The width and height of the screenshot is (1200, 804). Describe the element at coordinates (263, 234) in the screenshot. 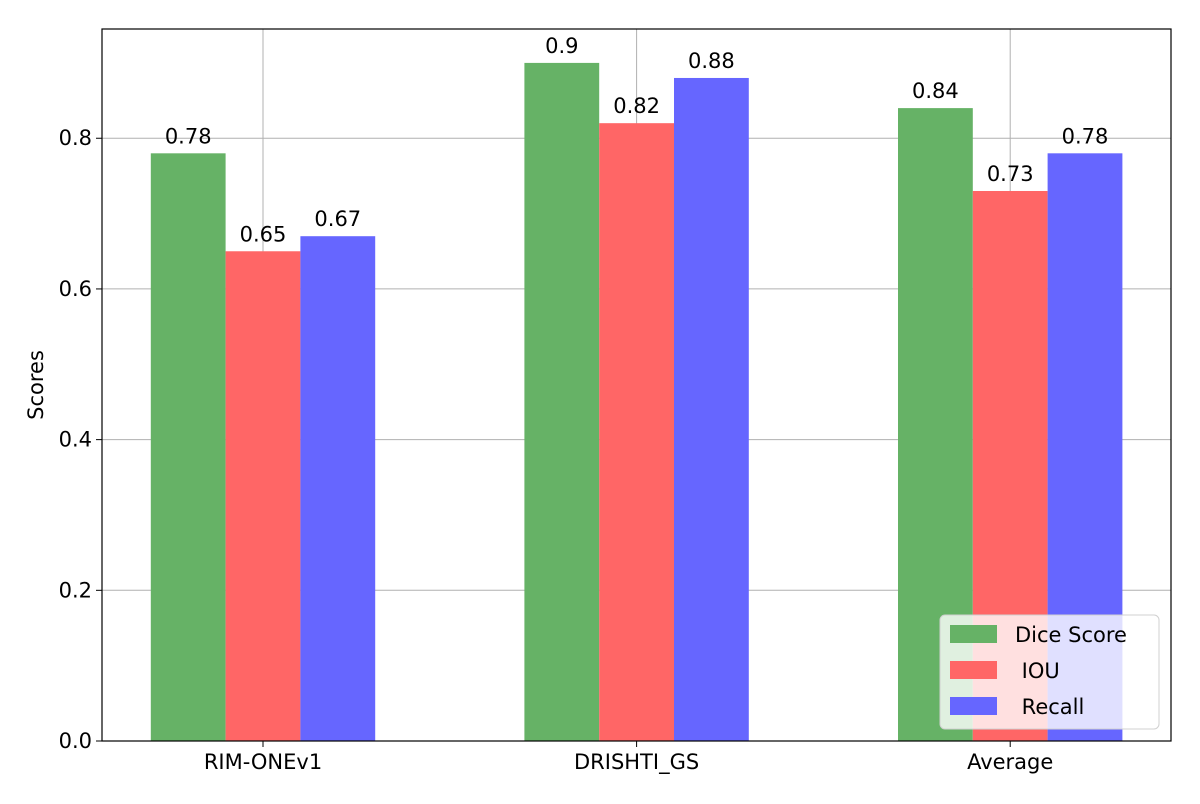

I see `bar-value-label: 0.65` at that location.